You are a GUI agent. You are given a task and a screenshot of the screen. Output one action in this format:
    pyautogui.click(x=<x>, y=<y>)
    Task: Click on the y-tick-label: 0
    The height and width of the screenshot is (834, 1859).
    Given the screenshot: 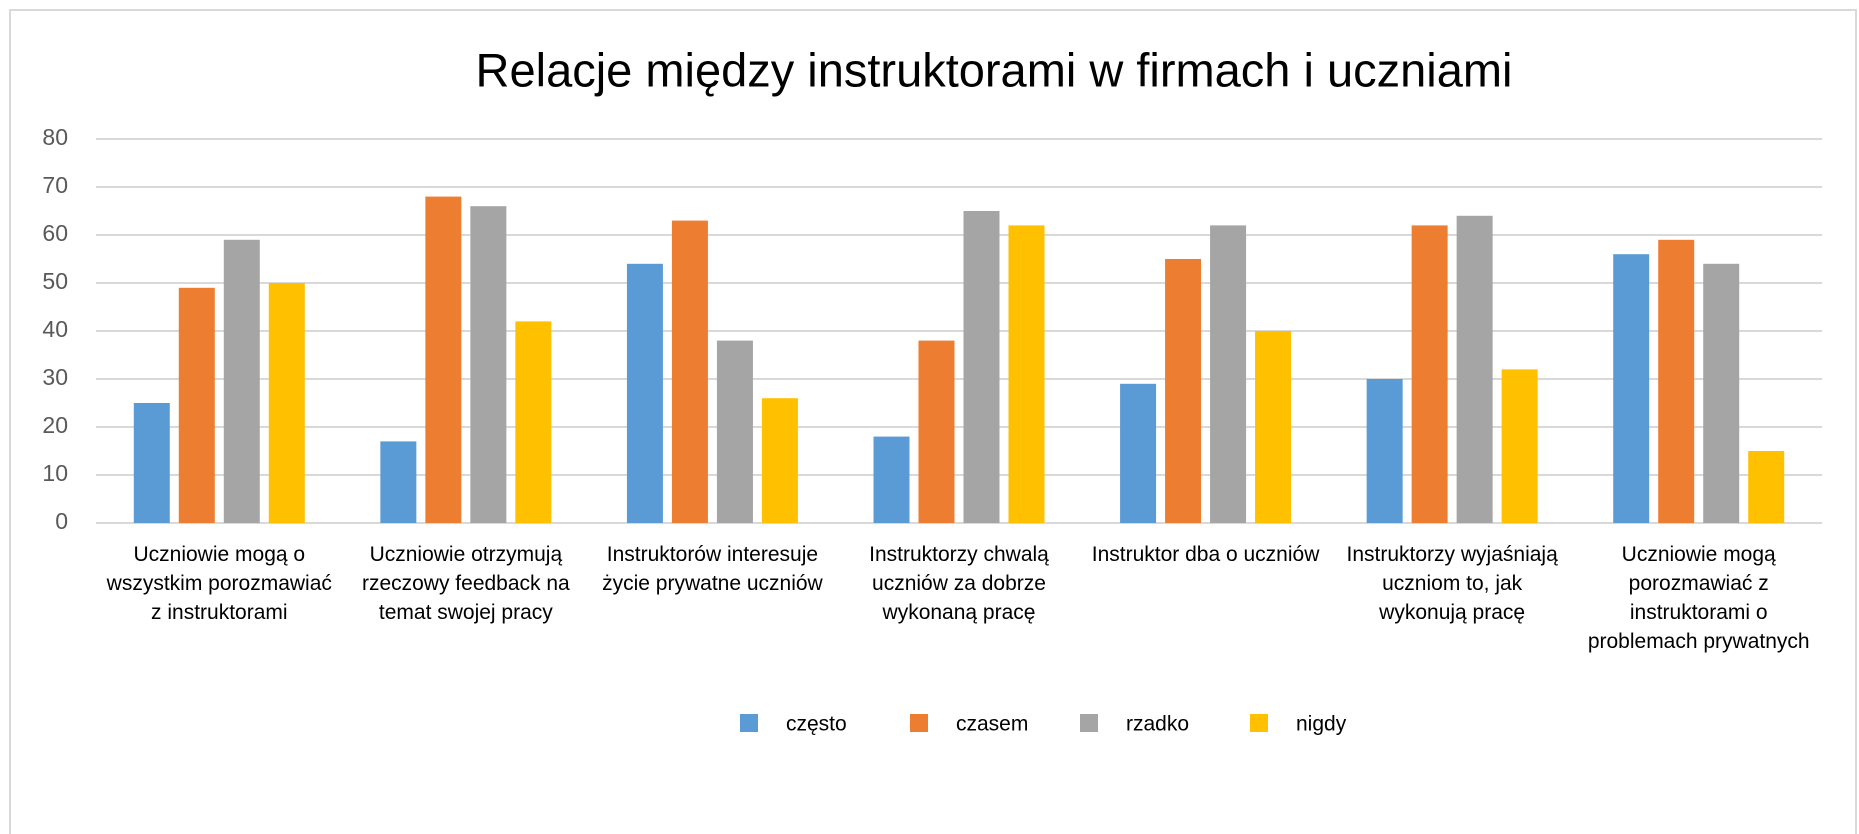 What is the action you would take?
    pyautogui.click(x=61, y=521)
    